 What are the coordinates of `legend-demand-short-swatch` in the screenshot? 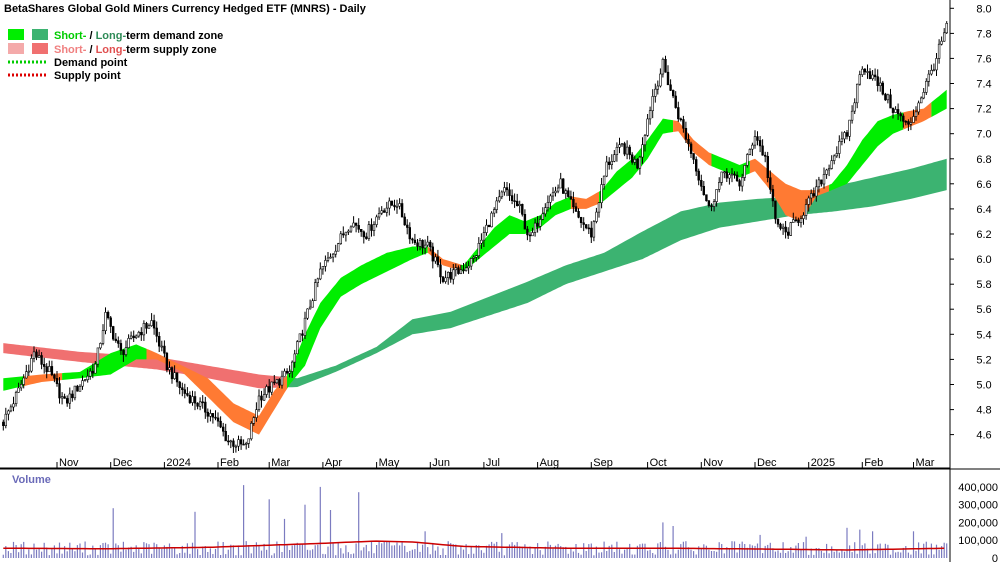 It's located at (16, 34).